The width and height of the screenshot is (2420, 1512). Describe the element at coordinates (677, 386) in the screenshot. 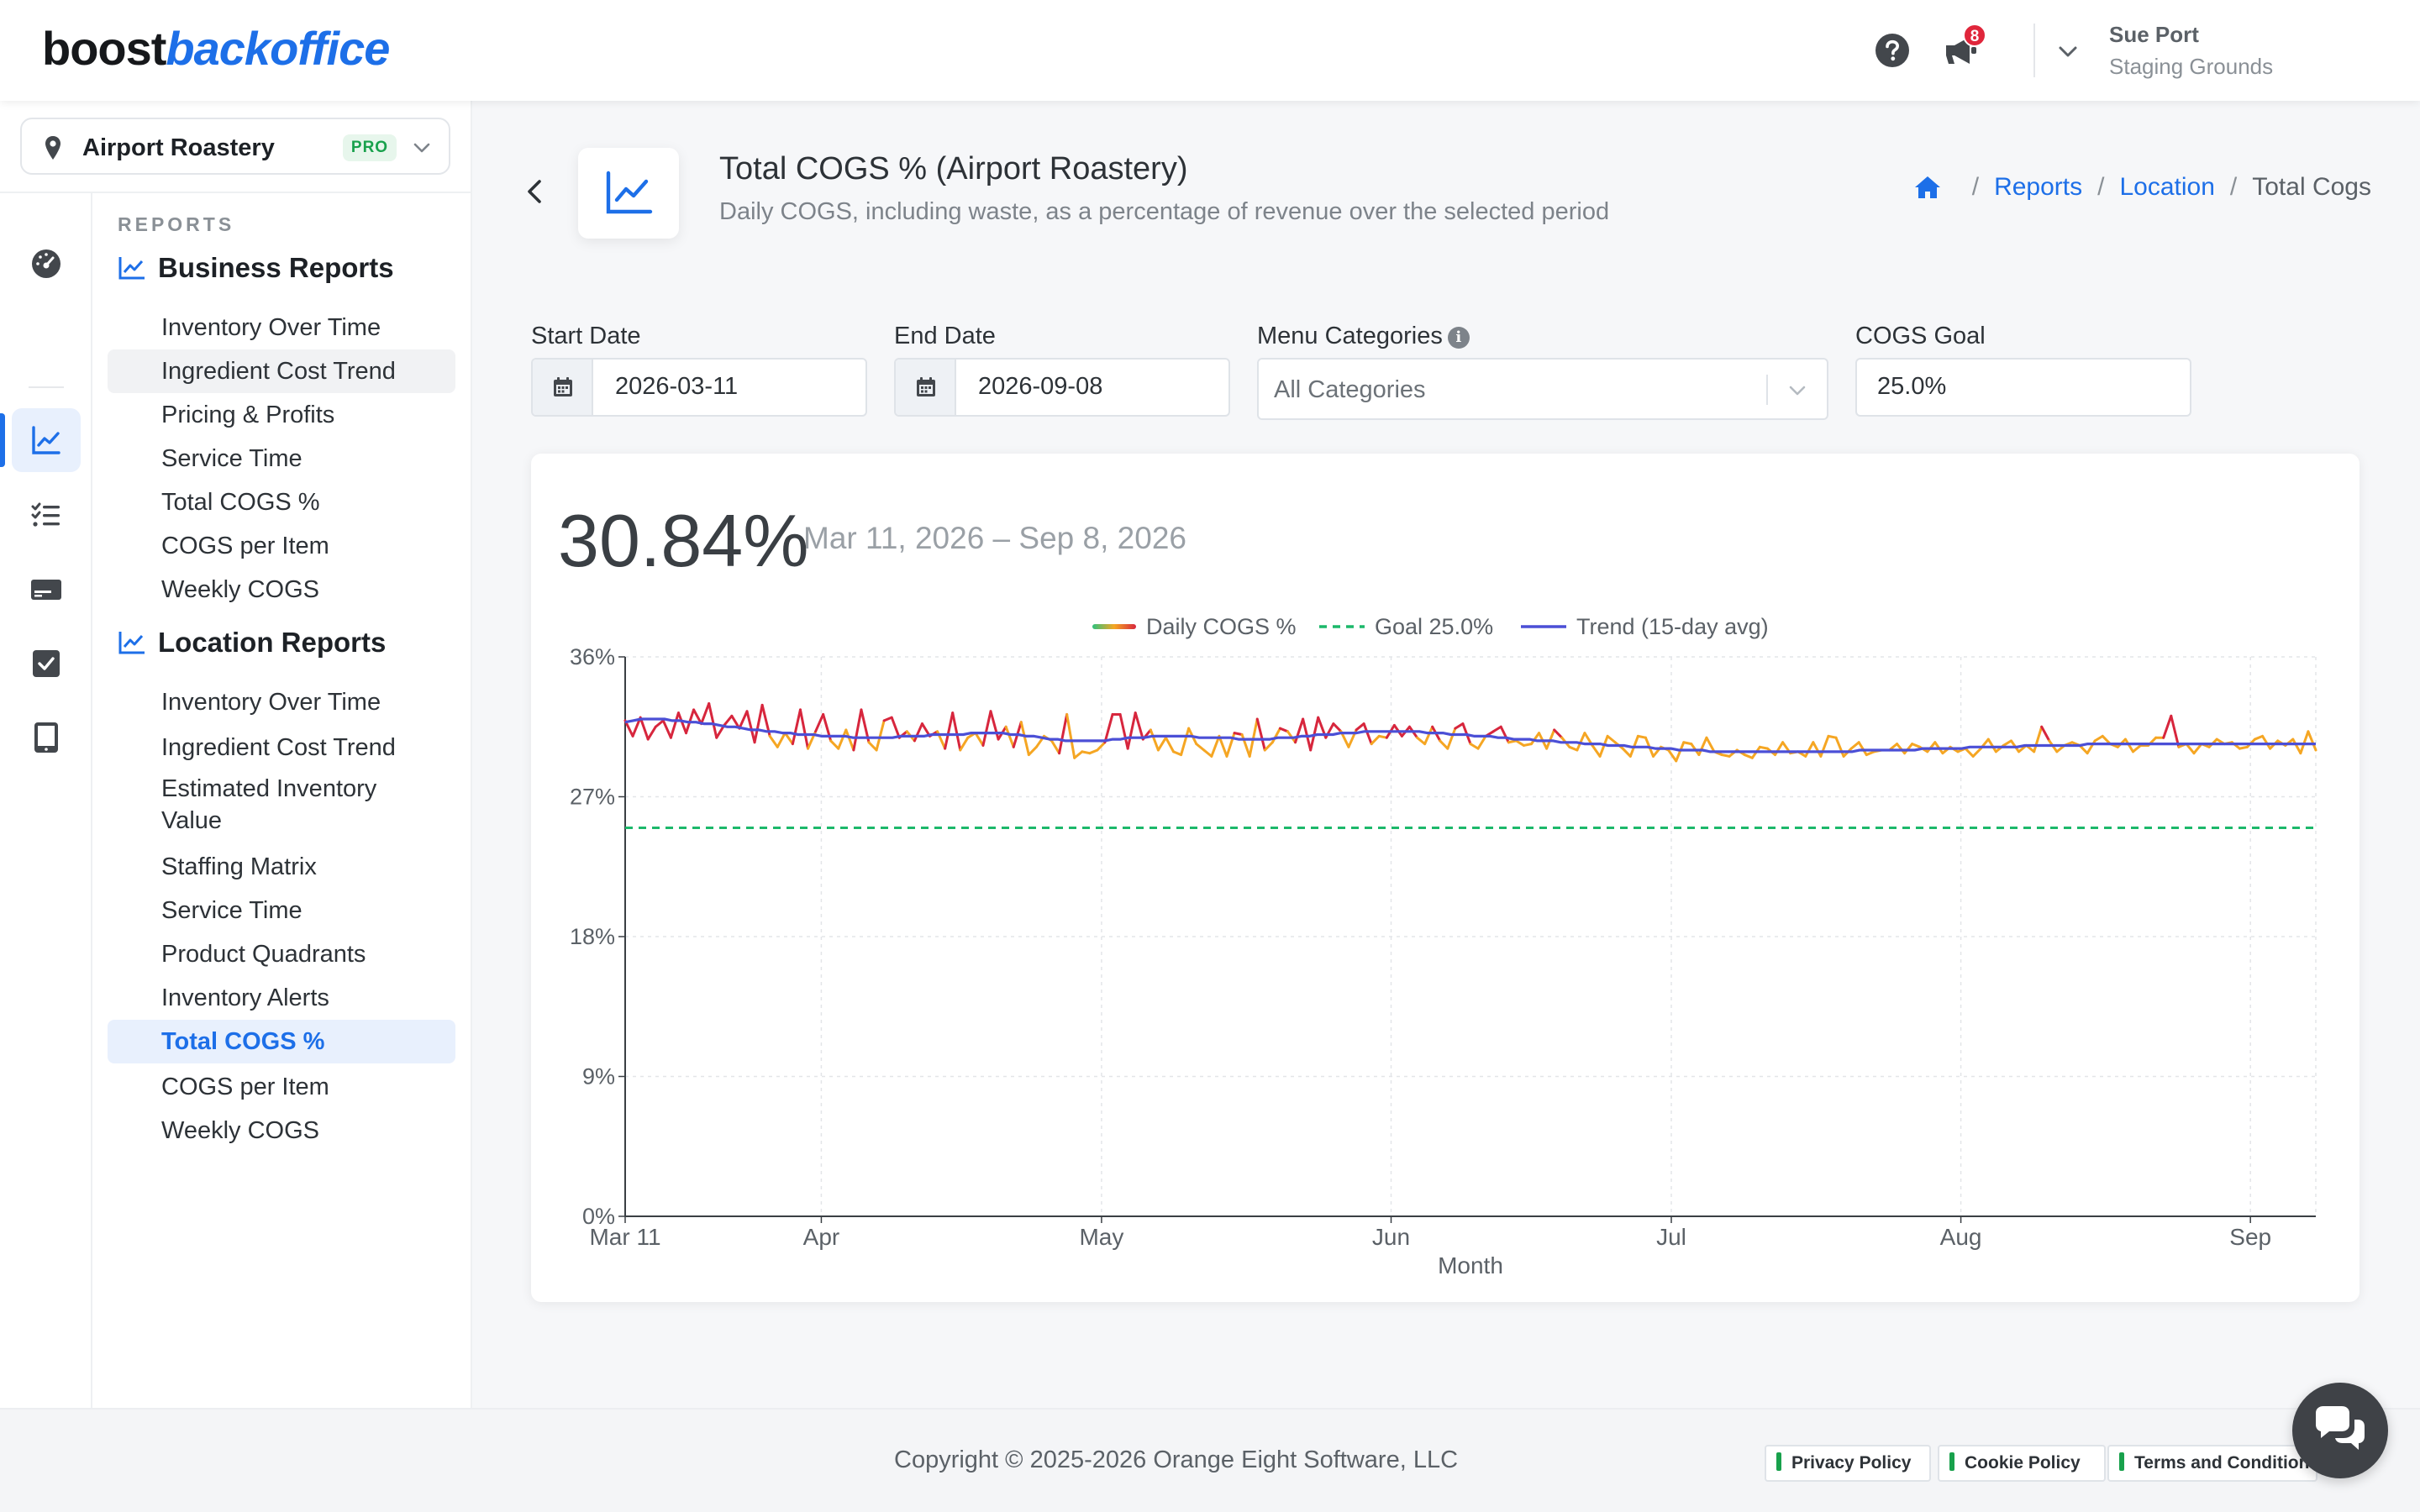

I see `start-date-value: 2026-03-11` at that location.